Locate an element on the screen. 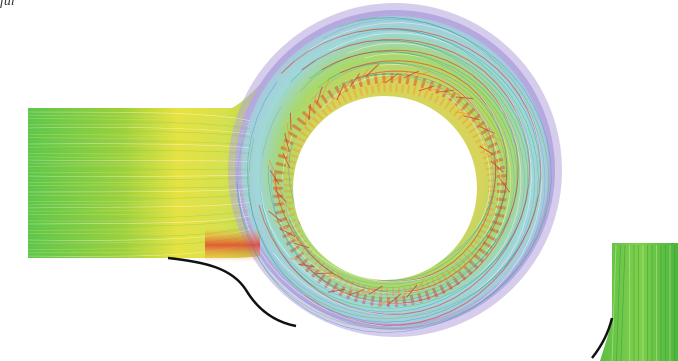 Image resolution: width=678 pixels, height=361 pixels. side-streamlines is located at coordinates (643, 302).